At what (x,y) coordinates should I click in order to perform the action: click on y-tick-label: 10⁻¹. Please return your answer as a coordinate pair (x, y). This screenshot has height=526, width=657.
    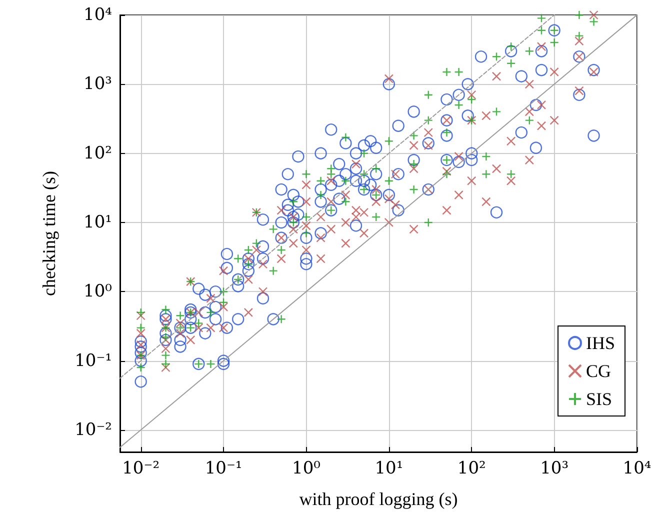
    Looking at the image, I should click on (93, 360).